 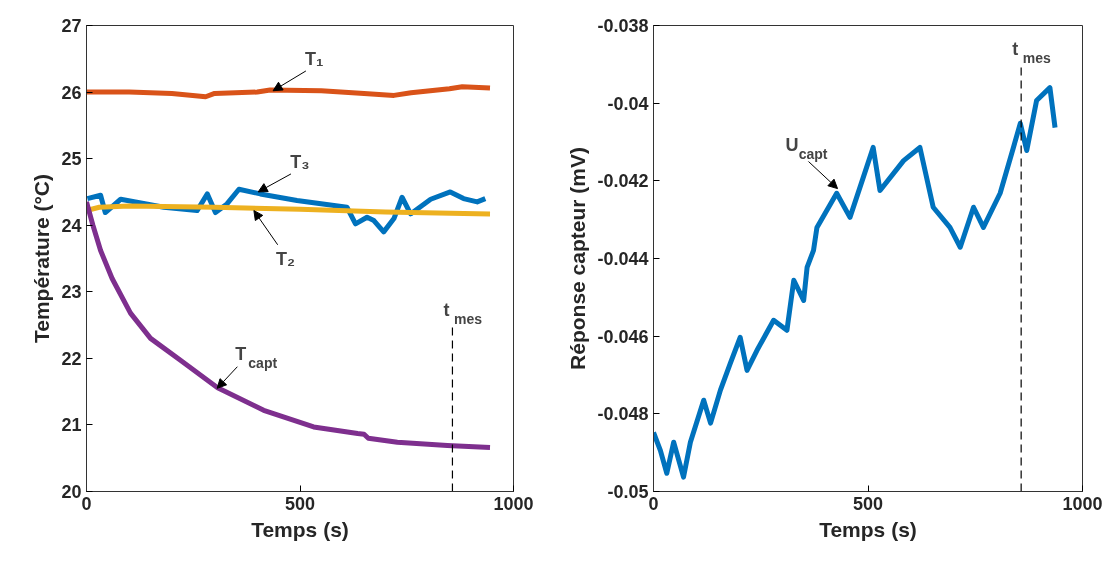 What do you see at coordinates (623, 26) in the screenshot?
I see `y-tick-label: -0.038` at bounding box center [623, 26].